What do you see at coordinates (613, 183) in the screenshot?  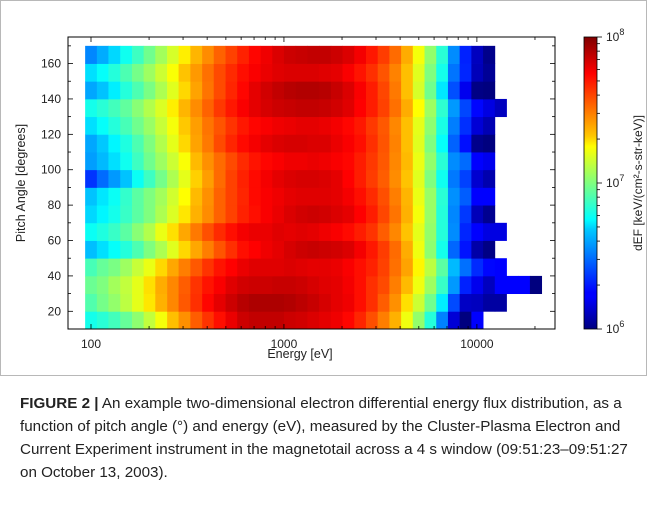 I see `colorbar-tick-base: 10` at bounding box center [613, 183].